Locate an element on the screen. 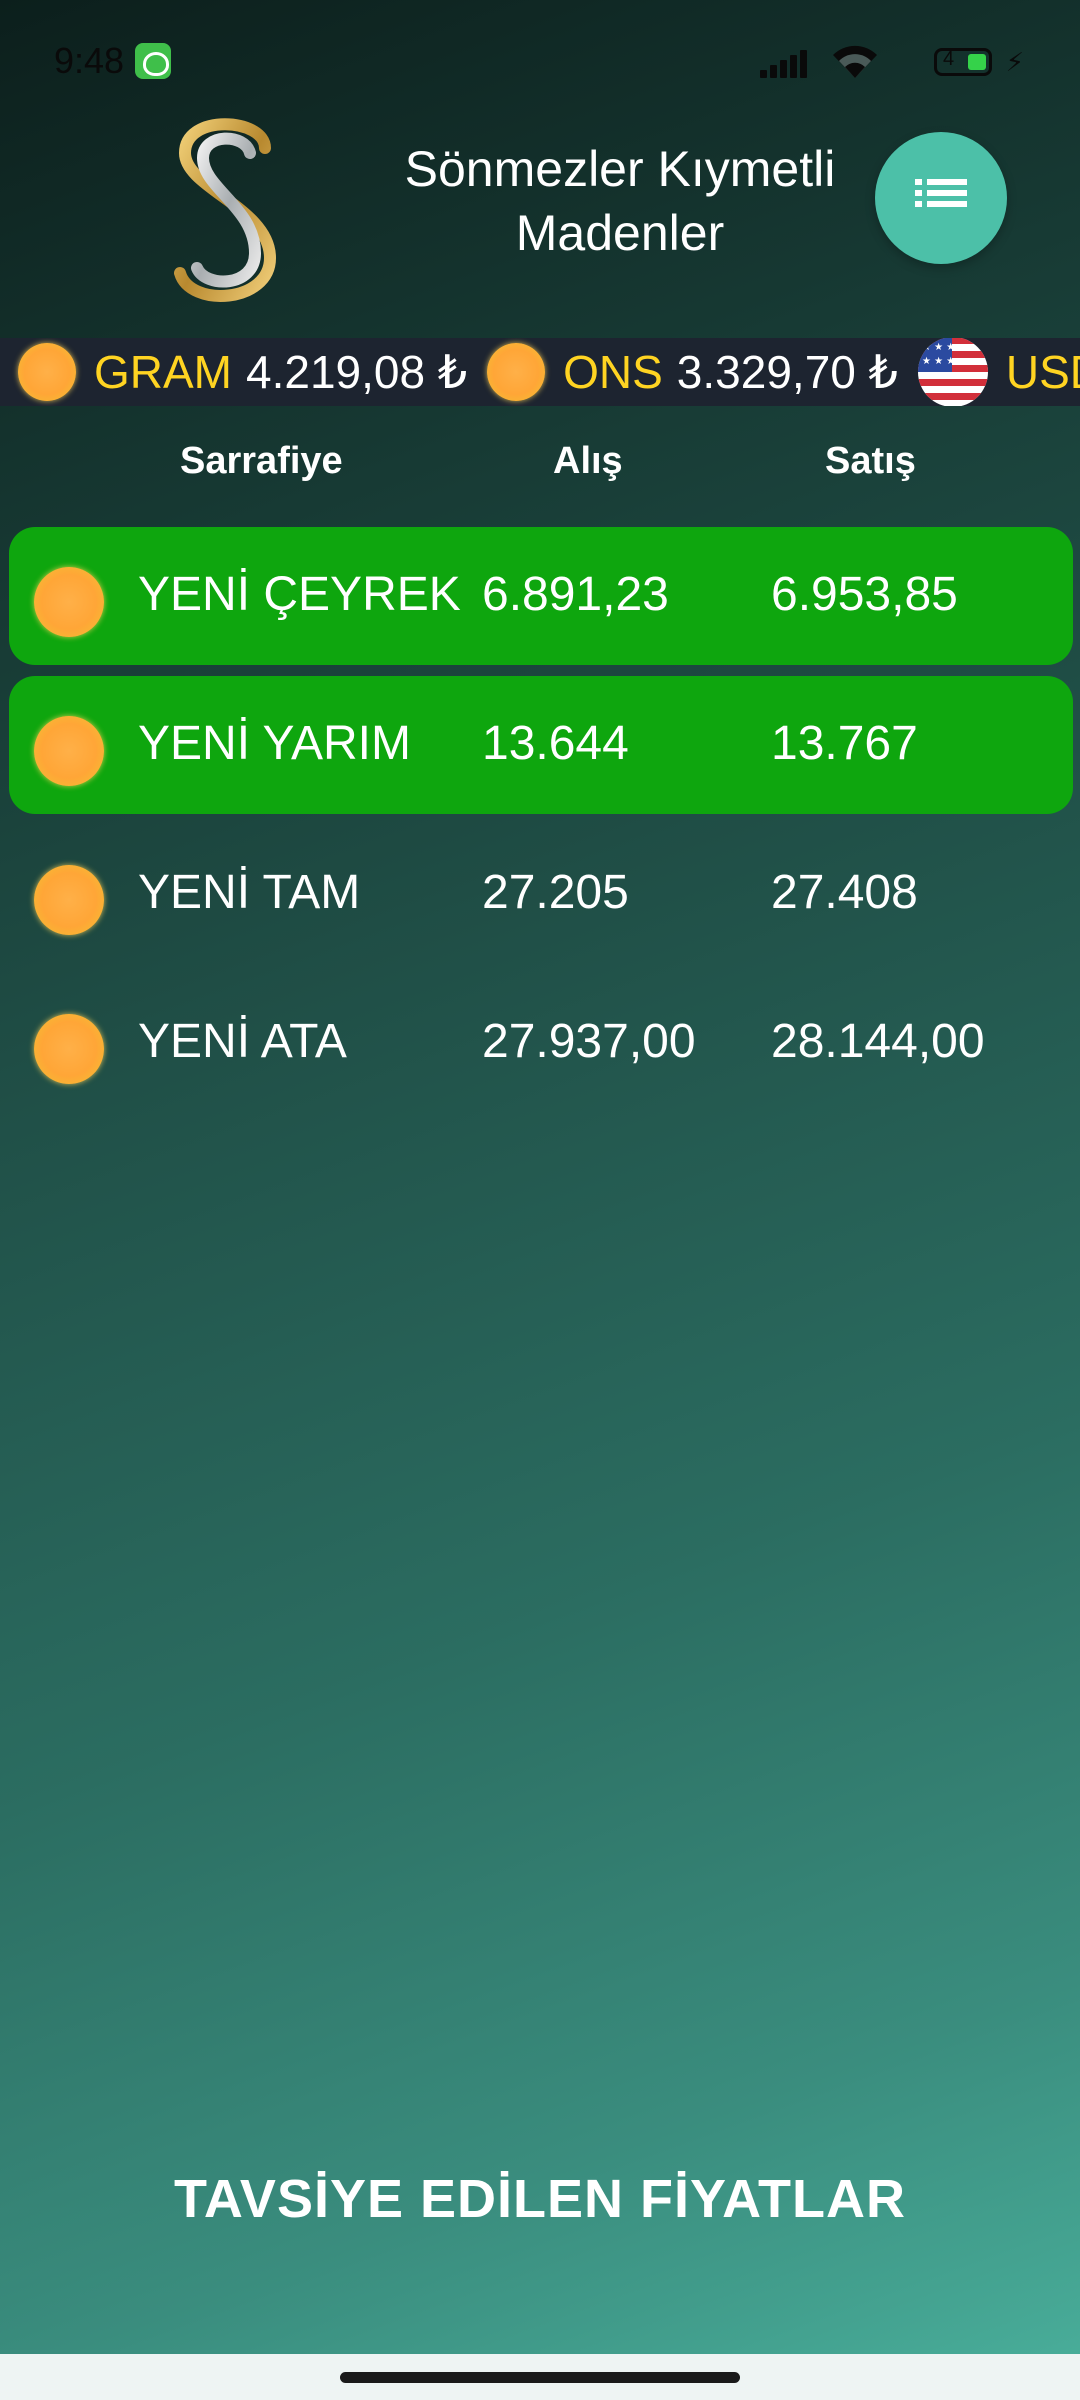 Image resolution: width=1080 pixels, height=2400 pixels. header-buy: Alış is located at coordinates (588, 461).